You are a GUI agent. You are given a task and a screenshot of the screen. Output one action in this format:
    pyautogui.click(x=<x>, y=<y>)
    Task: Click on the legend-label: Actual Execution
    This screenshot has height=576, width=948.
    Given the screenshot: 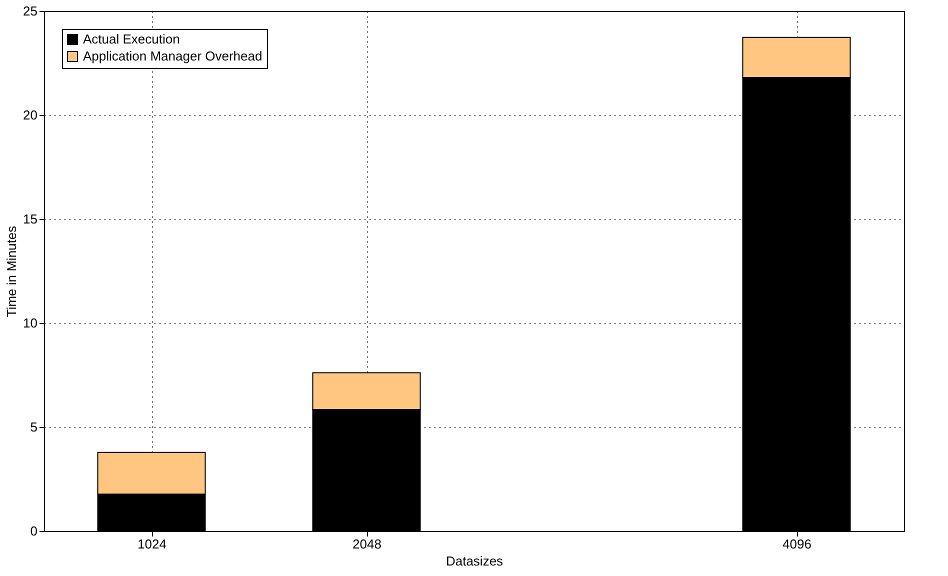 What is the action you would take?
    pyautogui.click(x=131, y=39)
    